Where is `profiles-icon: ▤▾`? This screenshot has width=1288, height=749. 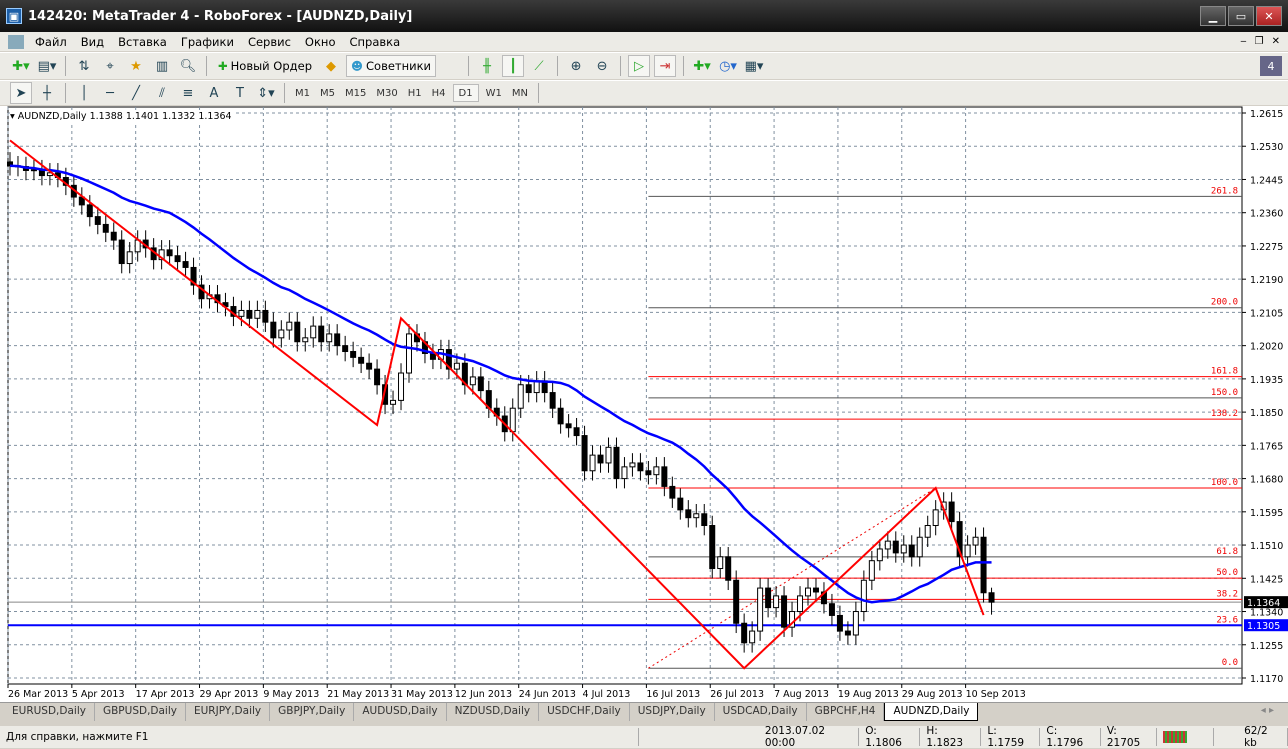 profiles-icon: ▤▾ is located at coordinates (47, 66).